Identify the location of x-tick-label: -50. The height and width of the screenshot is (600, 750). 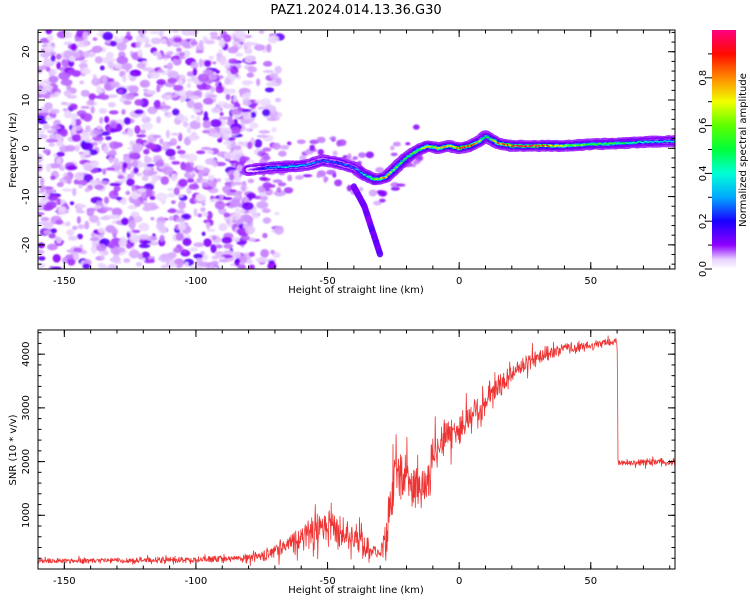
(327, 581).